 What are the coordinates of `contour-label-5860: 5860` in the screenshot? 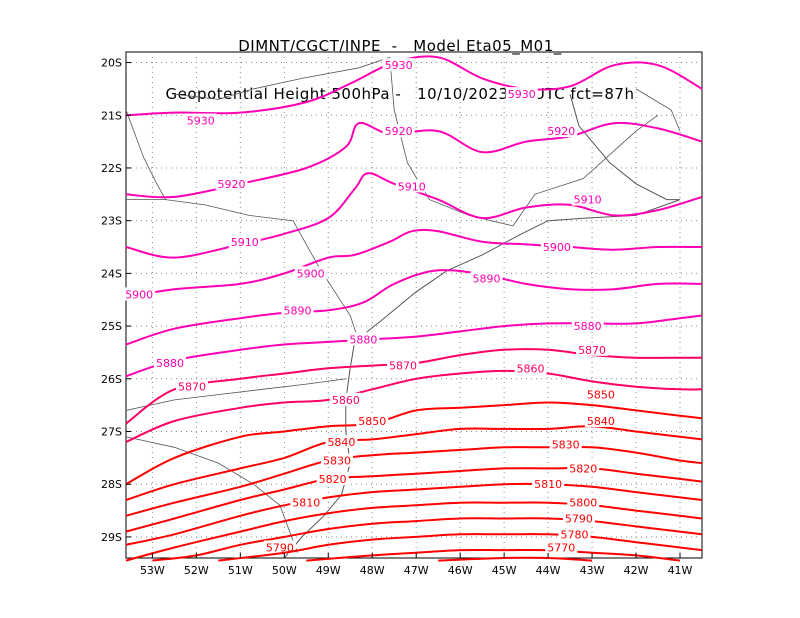 It's located at (346, 400).